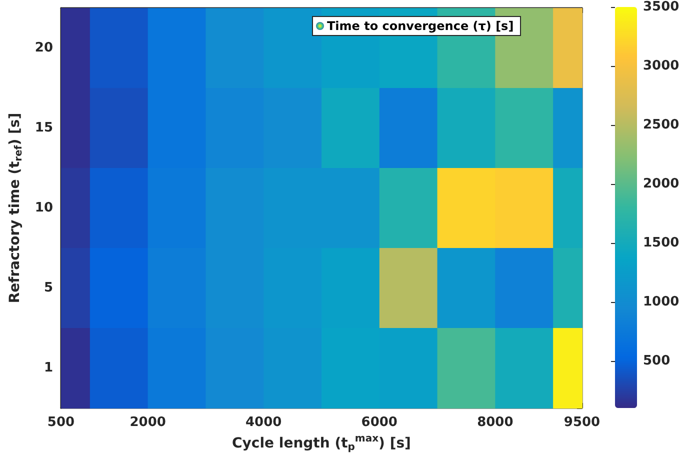 The image size is (683, 470). Describe the element at coordinates (43, 208) in the screenshot. I see `y-tick-label: 10` at that location.